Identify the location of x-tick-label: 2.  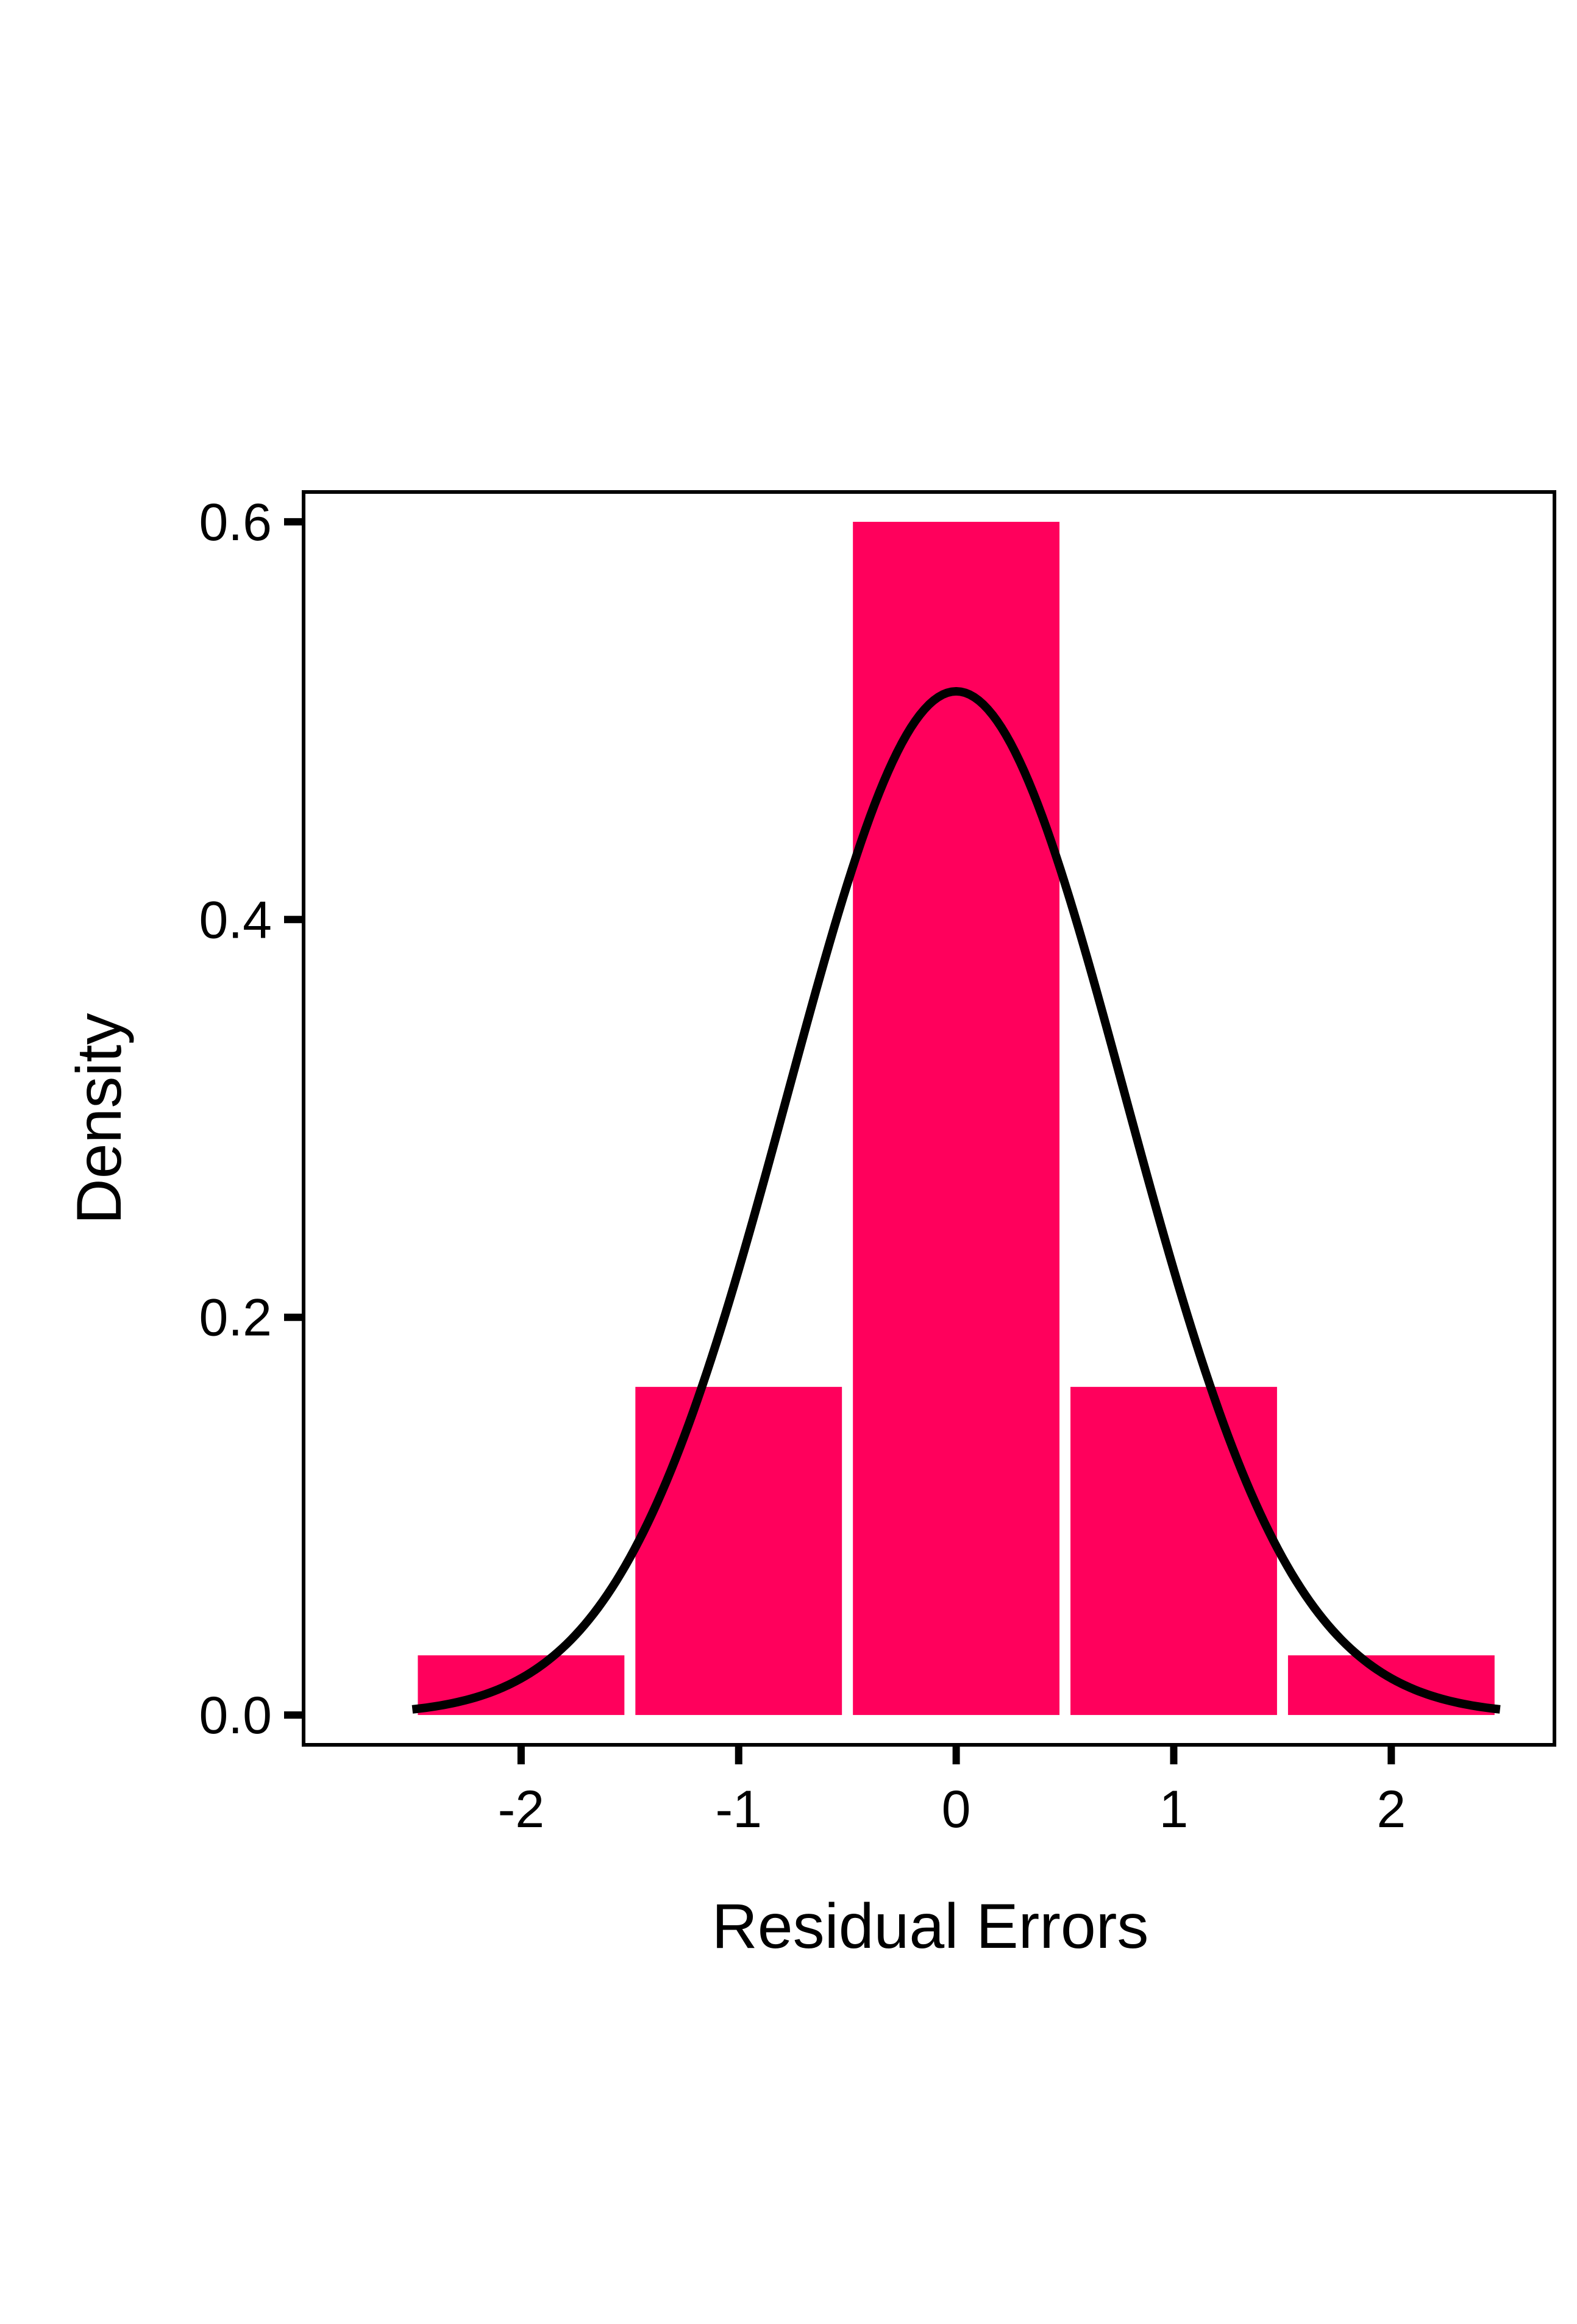
(1391, 1810).